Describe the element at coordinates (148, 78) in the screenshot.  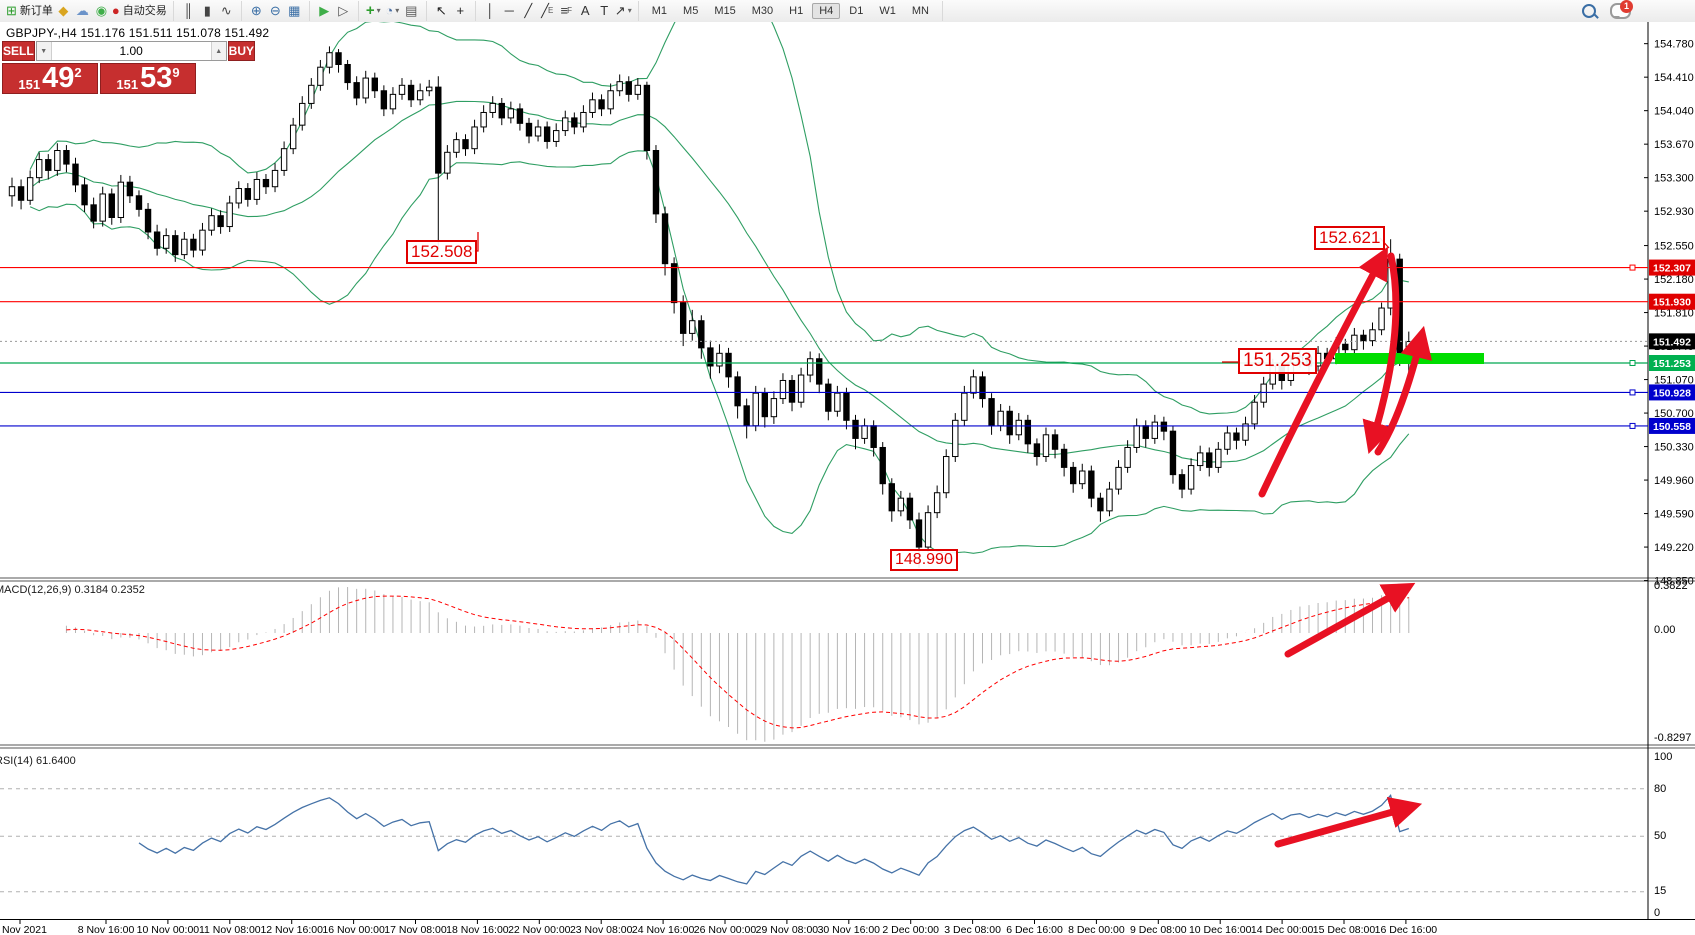
I see `buy-price: 151 53 9` at that location.